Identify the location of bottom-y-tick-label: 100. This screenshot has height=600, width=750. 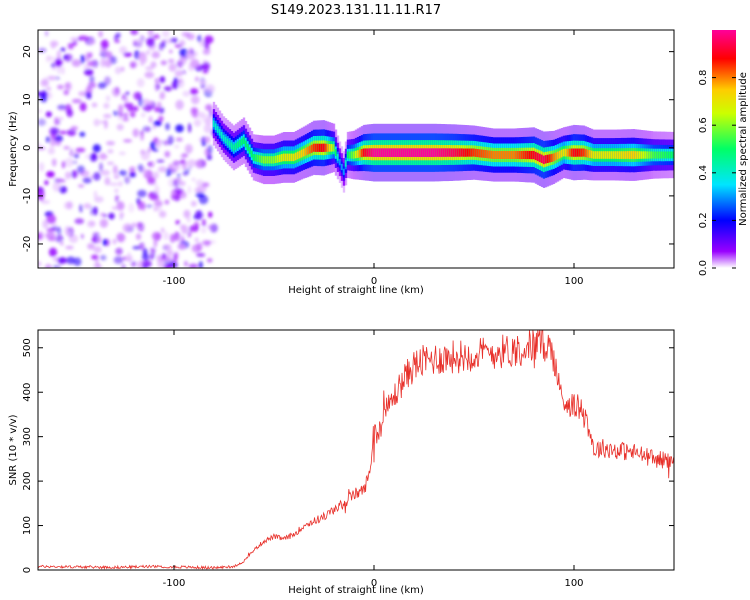
(27, 525).